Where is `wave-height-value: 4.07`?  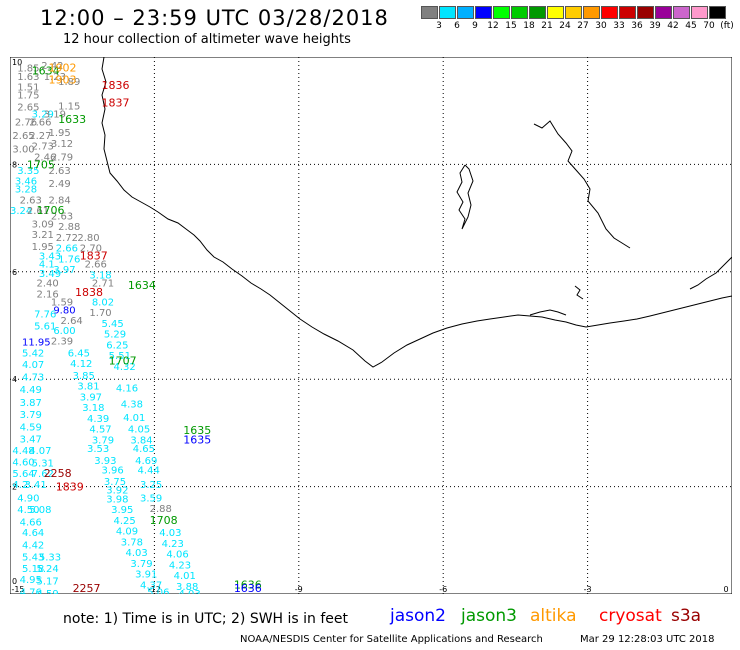
wave-height-value: 4.07 is located at coordinates (40, 451).